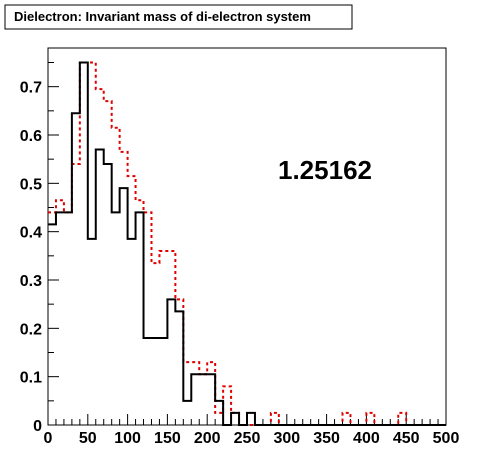 The image size is (496, 472). I want to click on y-axis-tick-labels: 0 0.1 0.2 0.3 0.4 0.5 0.6 0.7, so click(31, 257).